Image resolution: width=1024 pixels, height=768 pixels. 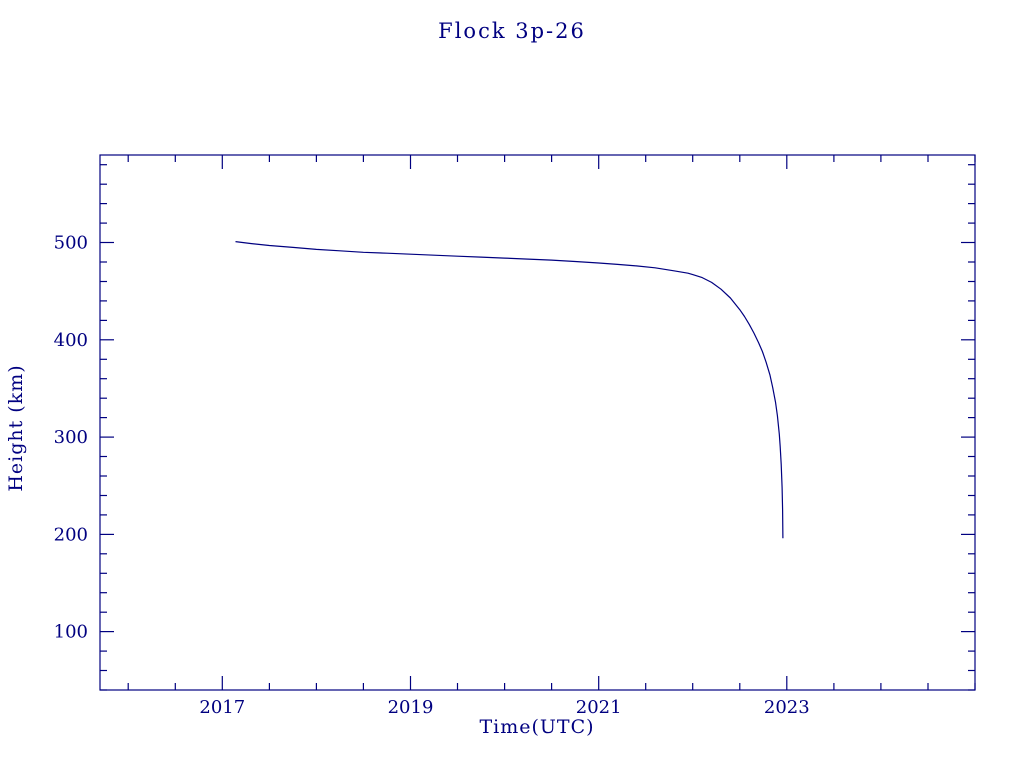 I want to click on y-axis-label: Height (km), so click(x=16, y=427).